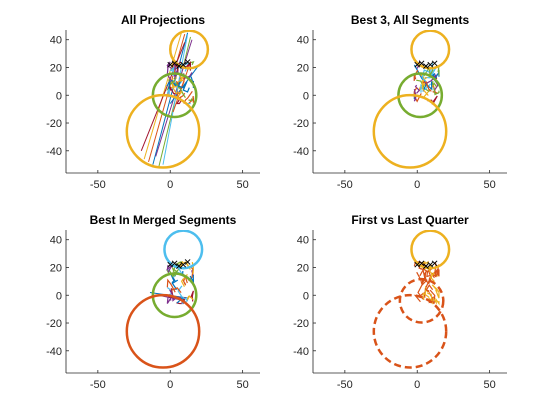 This screenshot has width=560, height=420. Describe the element at coordinates (163, 220) in the screenshot. I see `subplot-title: Best In Merged Segments` at that location.